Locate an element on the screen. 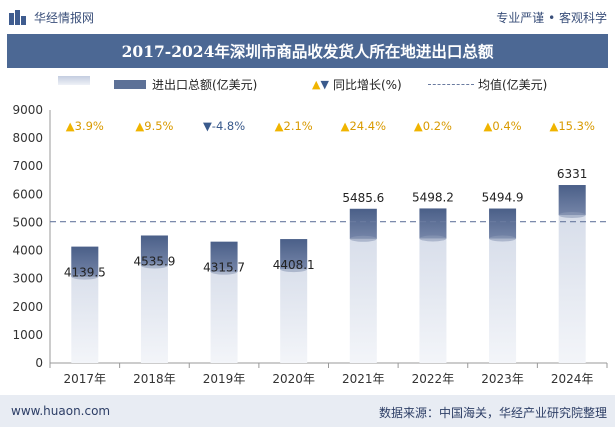 The image size is (615, 427). legend-growth: ▲ ▼ 同比增长(%) is located at coordinates (357, 84).